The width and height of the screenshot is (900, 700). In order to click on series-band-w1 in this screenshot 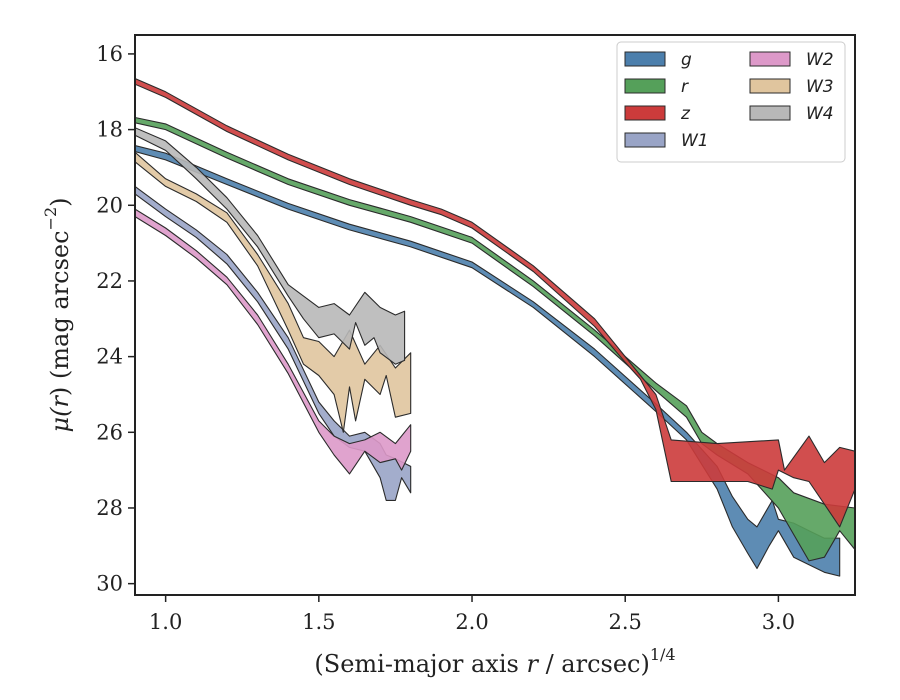, I will do `click(273, 343)`.